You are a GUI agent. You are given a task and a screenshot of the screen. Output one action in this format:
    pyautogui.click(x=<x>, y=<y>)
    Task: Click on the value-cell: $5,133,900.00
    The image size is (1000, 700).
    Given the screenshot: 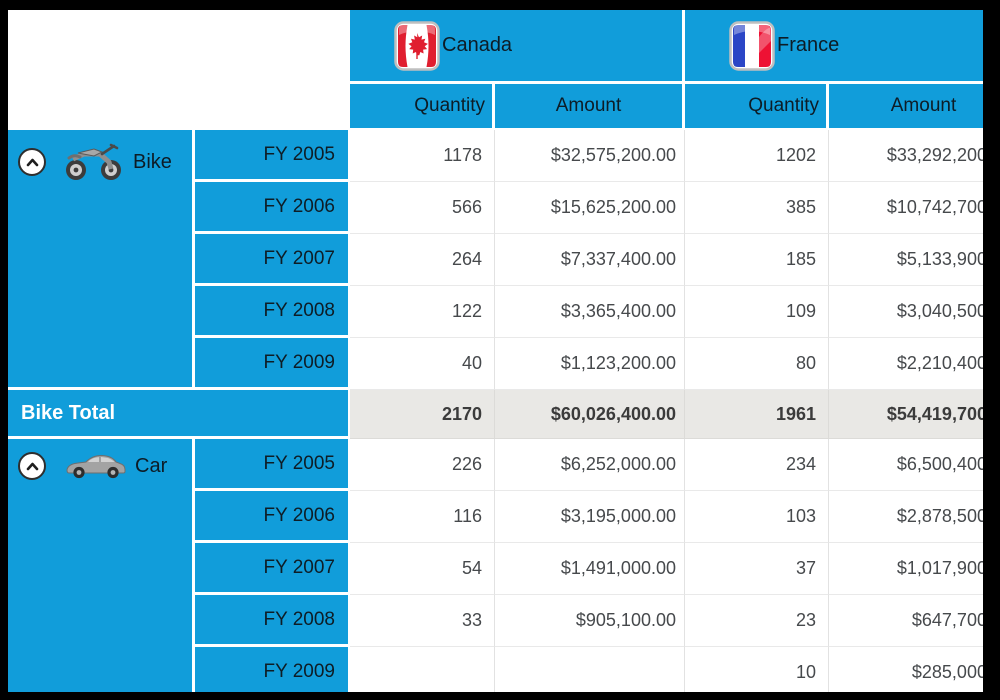 What is the action you would take?
    pyautogui.click(x=906, y=260)
    